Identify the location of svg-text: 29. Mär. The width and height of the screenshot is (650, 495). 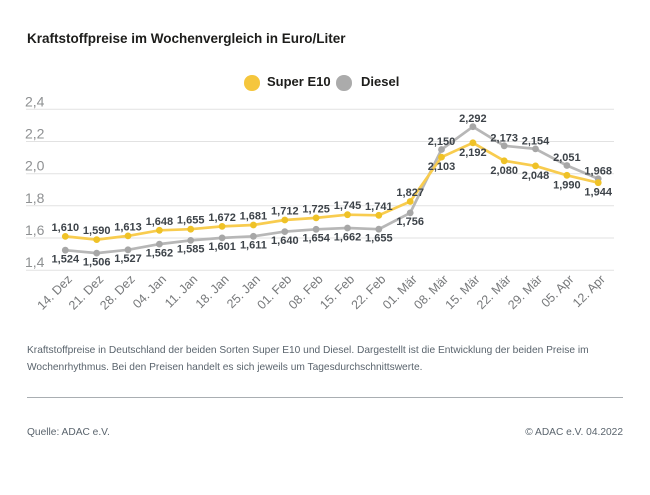
(525, 292).